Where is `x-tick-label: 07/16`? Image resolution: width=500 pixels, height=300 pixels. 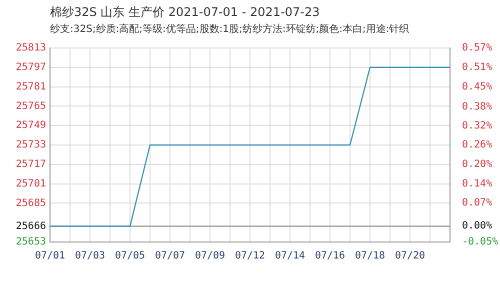
x-tick-label: 07/16 is located at coordinates (330, 256).